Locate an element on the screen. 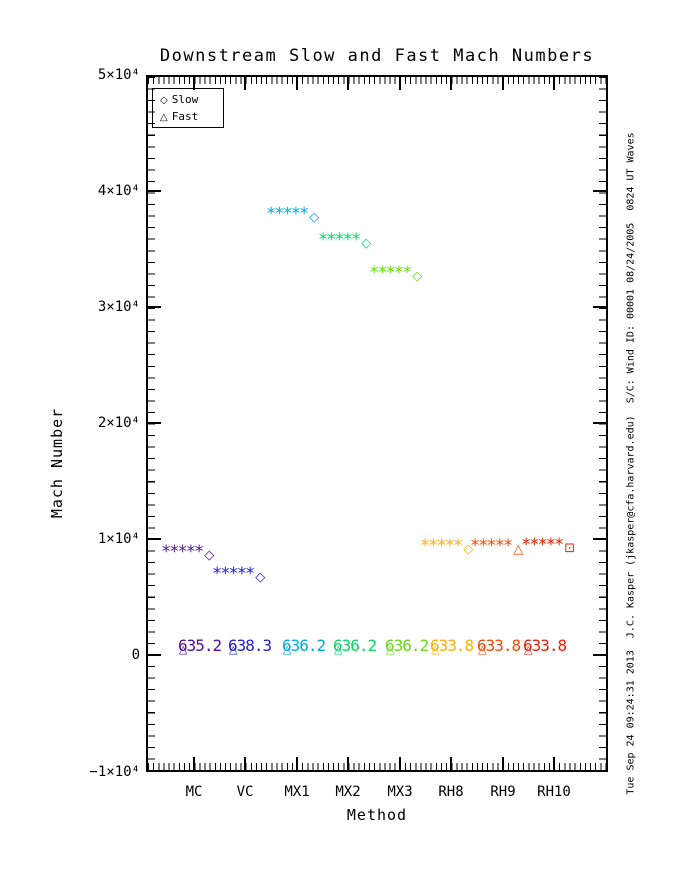  y-tick-label: −1×10⁴ is located at coordinates (114, 772).